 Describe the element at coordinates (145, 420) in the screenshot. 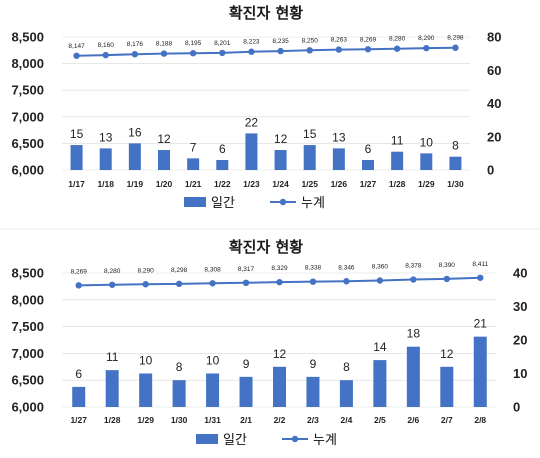

I see `x-tick-label: 1/29` at that location.